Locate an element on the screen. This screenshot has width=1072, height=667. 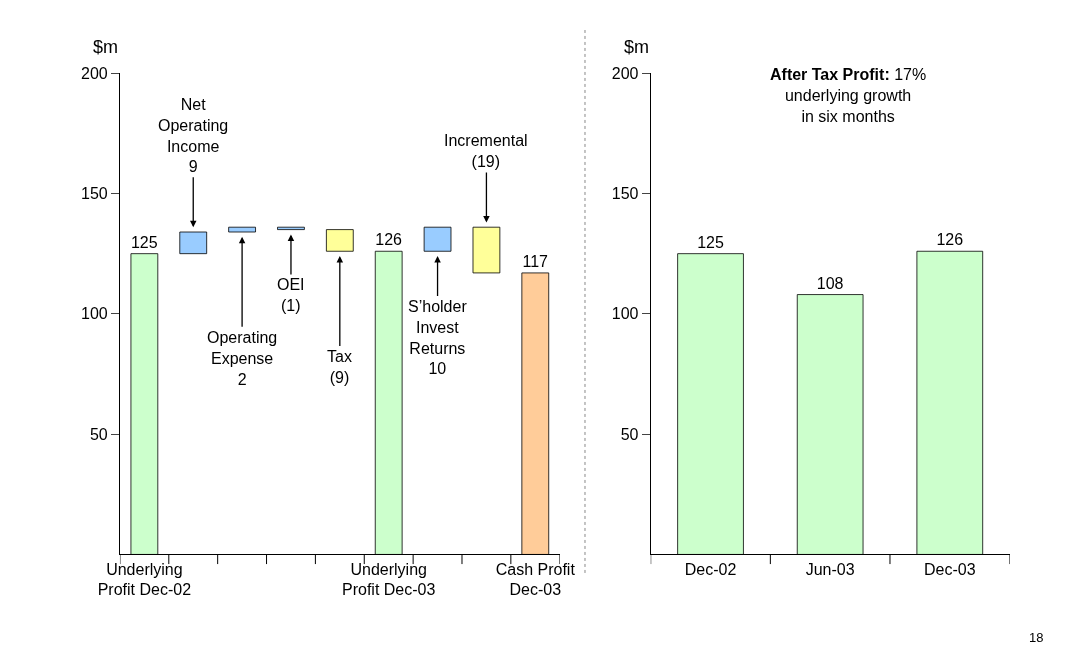
annotation: OEI (1) is located at coordinates (291, 295).